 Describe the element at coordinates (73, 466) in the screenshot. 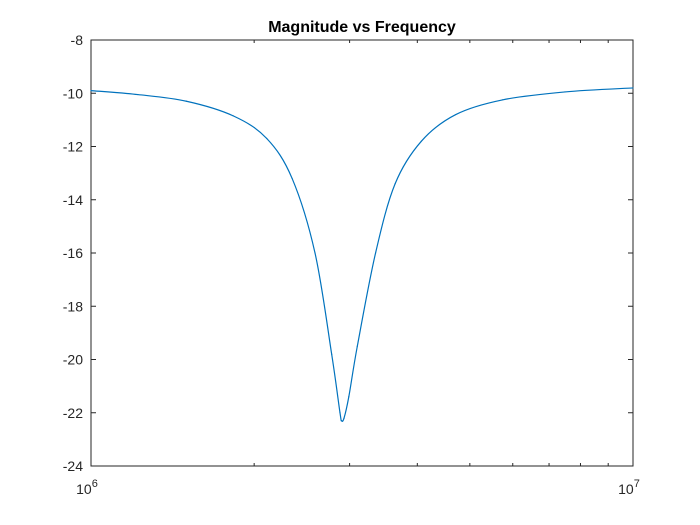

I see `y-tick-label: -24` at that location.